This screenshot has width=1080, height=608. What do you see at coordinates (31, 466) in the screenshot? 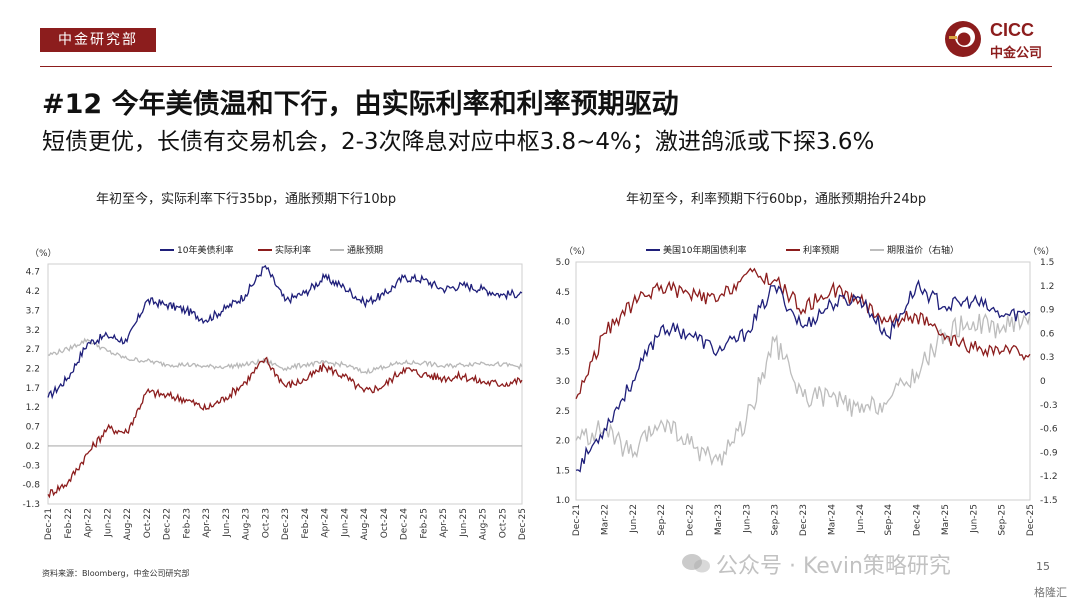
I see `left-y-tick-label: -0.3` at bounding box center [31, 466].